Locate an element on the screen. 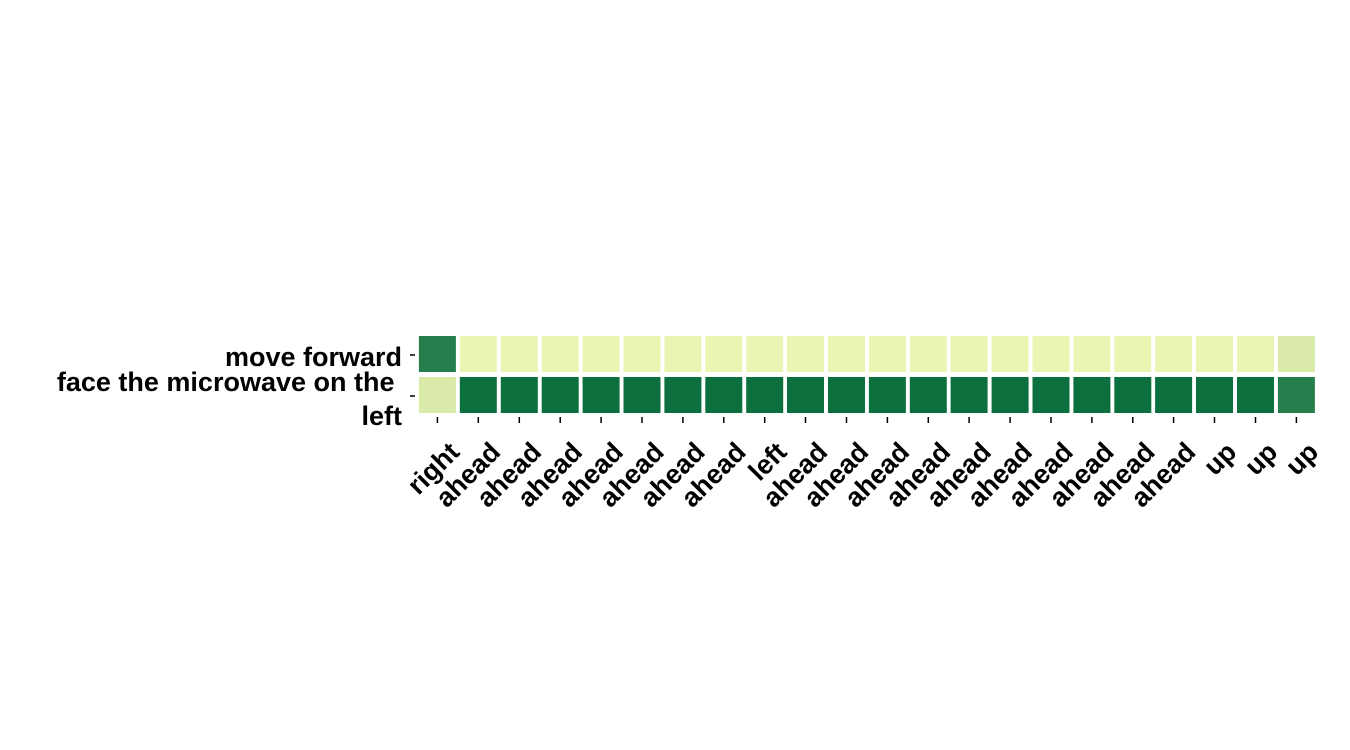 The image size is (1350, 750). heatmap-cell-r1-c14 is located at coordinates (1010, 395).